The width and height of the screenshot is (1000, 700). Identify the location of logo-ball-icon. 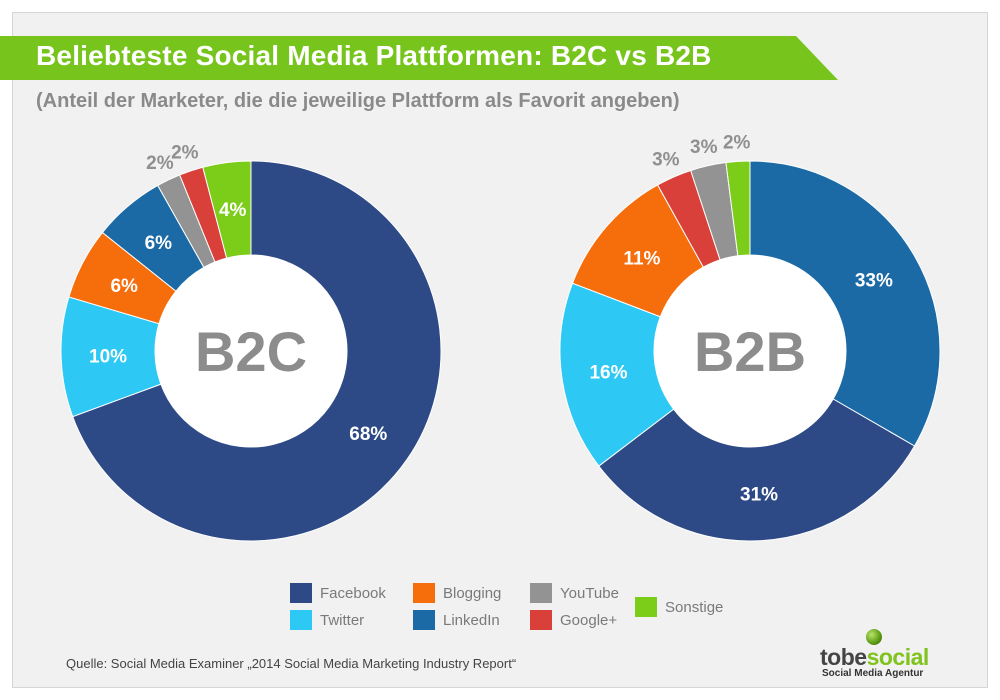
(874, 637).